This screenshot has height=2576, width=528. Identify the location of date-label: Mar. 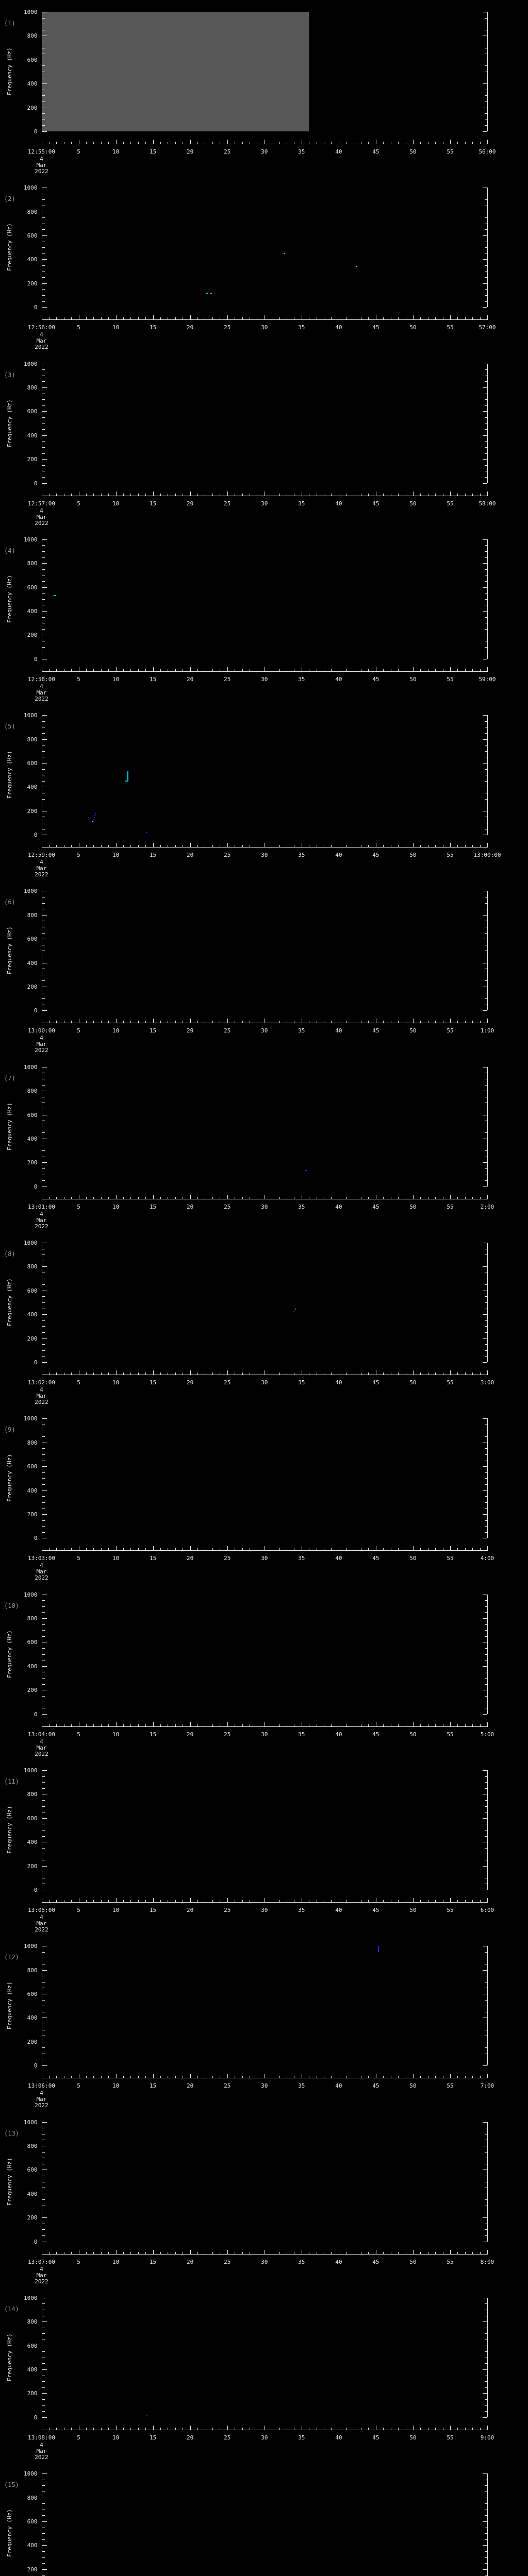
(41, 1396).